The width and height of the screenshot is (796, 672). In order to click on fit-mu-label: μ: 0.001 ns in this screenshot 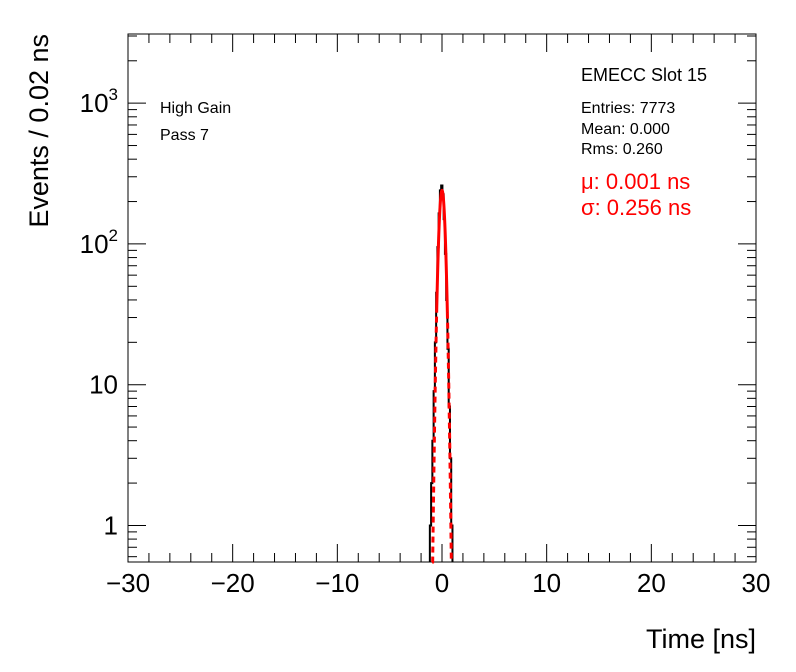, I will do `click(635, 181)`.